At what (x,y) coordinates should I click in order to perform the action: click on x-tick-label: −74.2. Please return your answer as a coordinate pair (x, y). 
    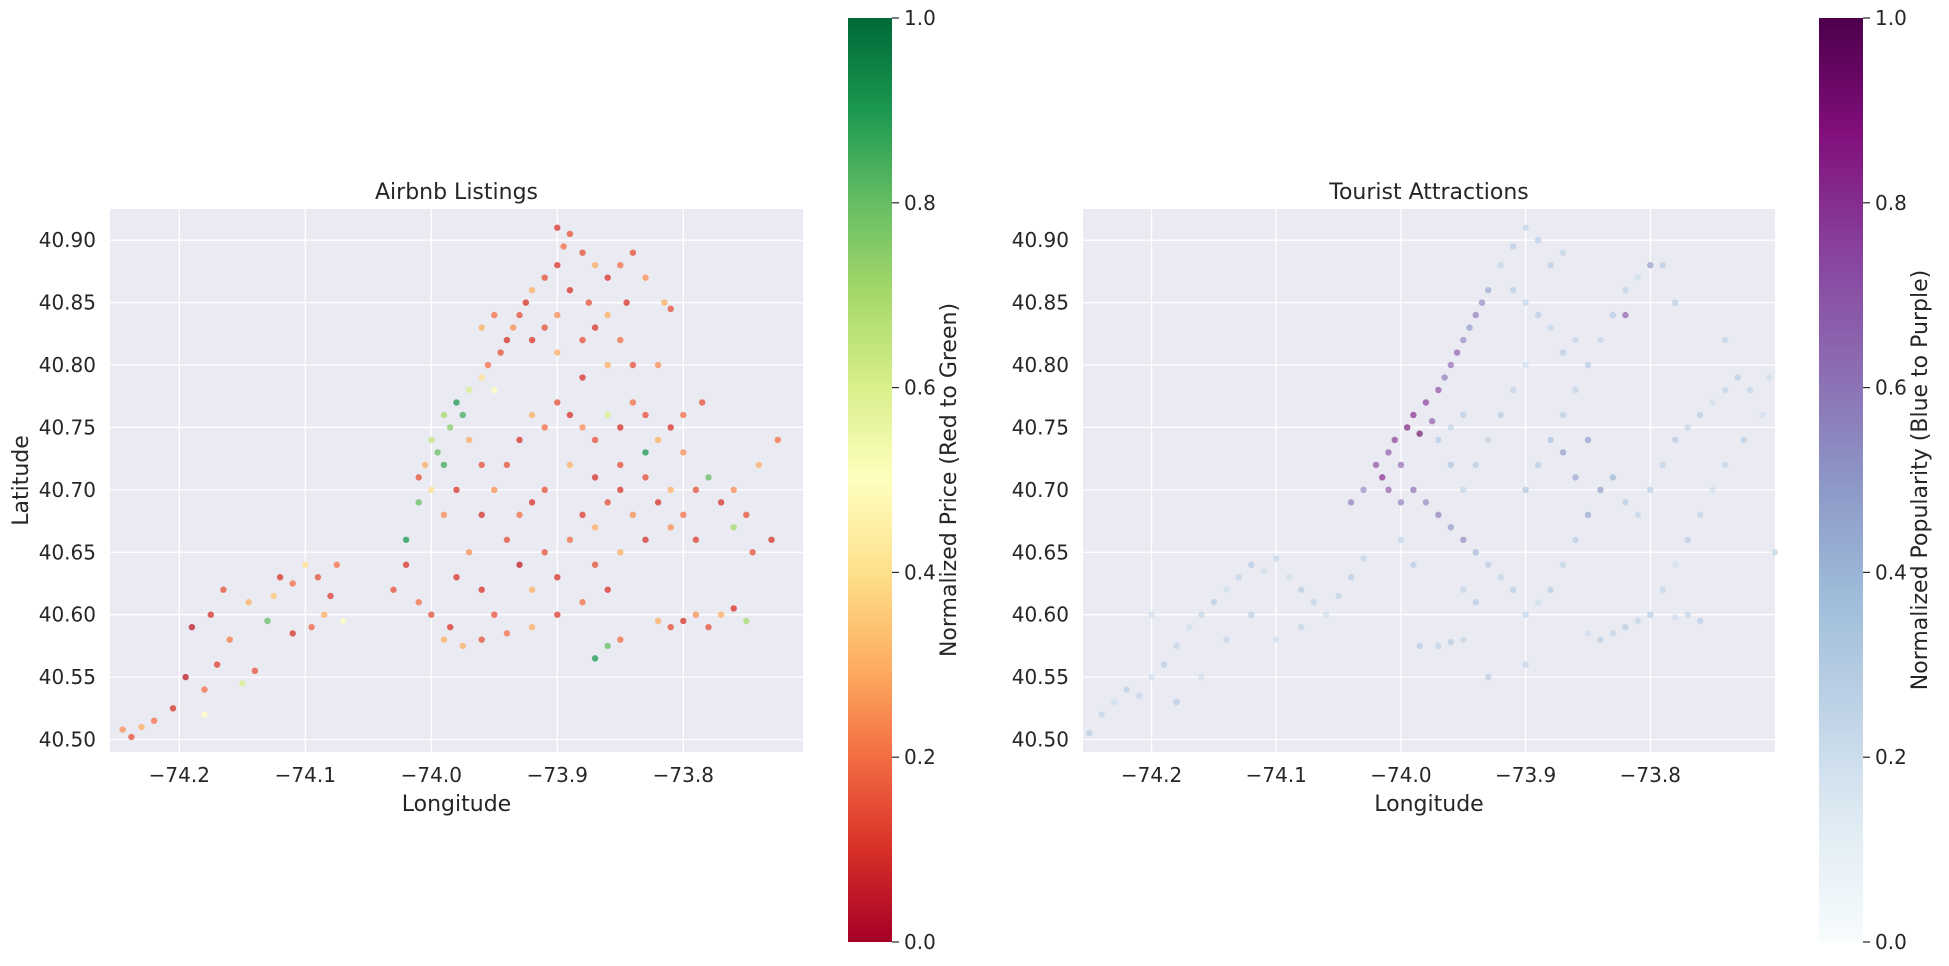
    Looking at the image, I should click on (179, 775).